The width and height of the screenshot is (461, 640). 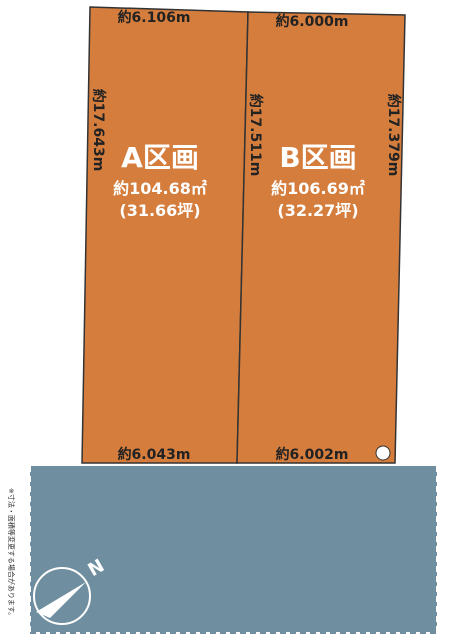 I want to click on plot-area: 約104.68㎡, so click(x=160, y=188).